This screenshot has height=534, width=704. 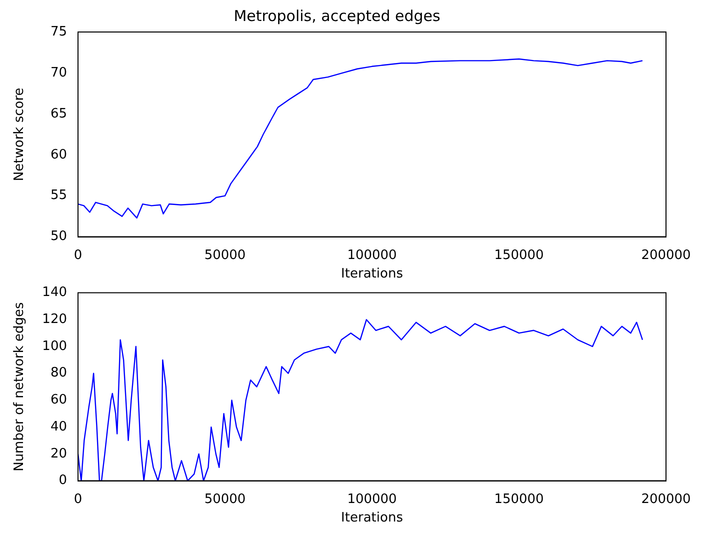 I want to click on y-tick-label: 65, so click(x=58, y=114).